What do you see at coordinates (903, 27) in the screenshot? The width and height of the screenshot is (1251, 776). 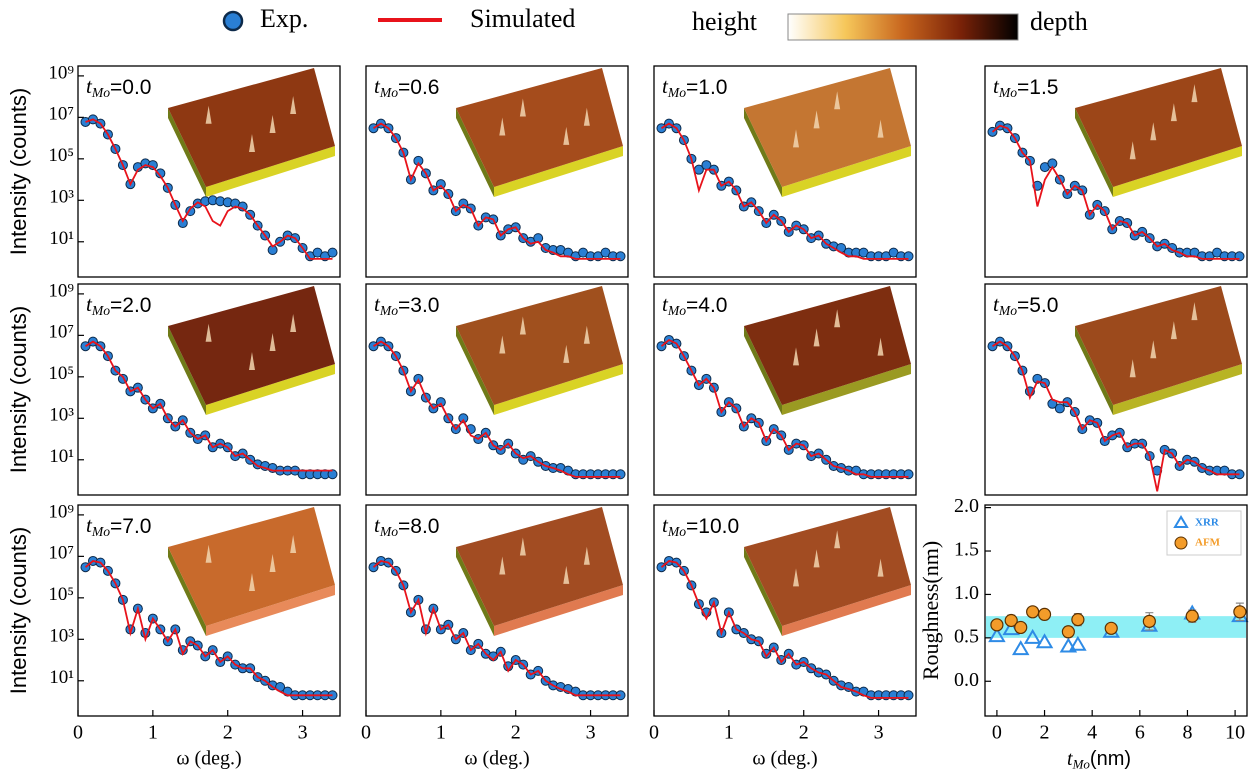 I see `colorbar` at bounding box center [903, 27].